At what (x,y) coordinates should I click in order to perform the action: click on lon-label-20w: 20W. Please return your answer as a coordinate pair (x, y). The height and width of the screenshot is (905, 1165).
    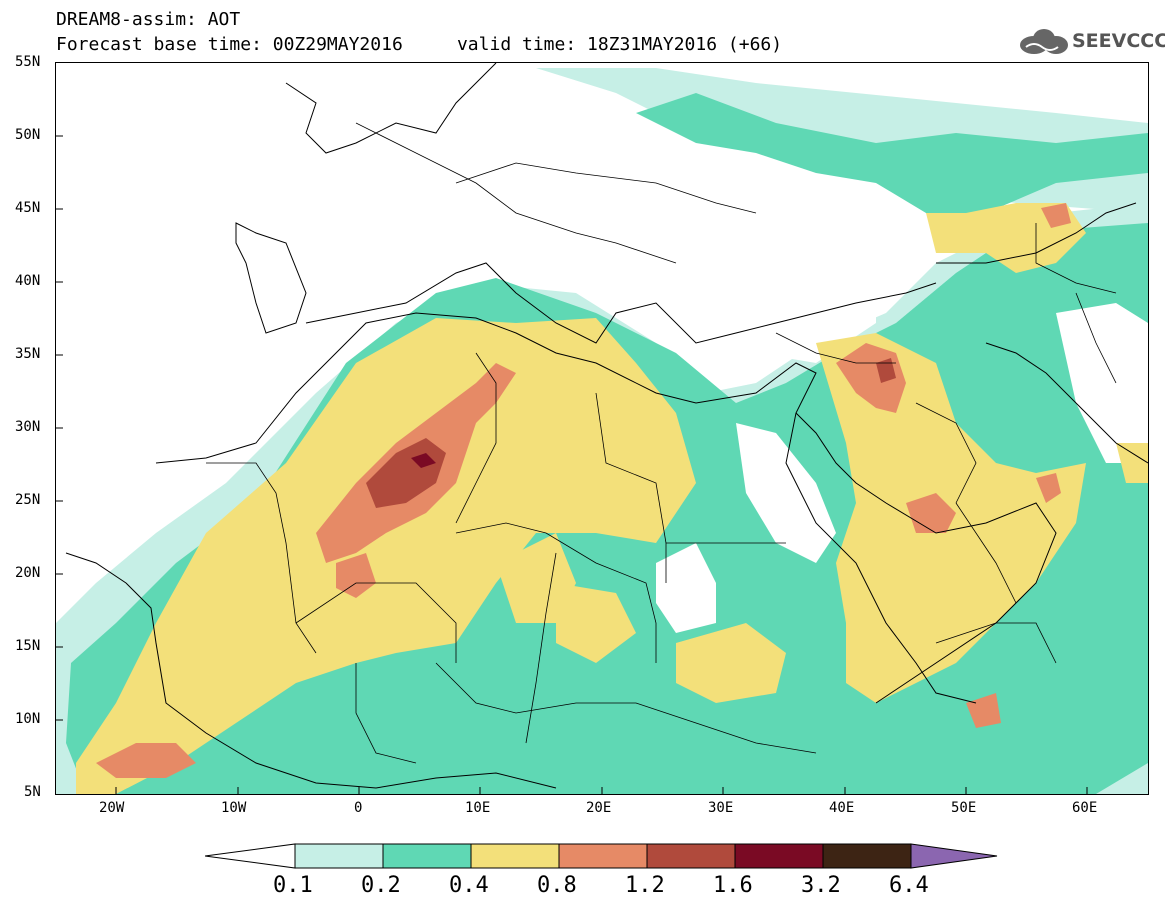
    Looking at the image, I should click on (112, 808).